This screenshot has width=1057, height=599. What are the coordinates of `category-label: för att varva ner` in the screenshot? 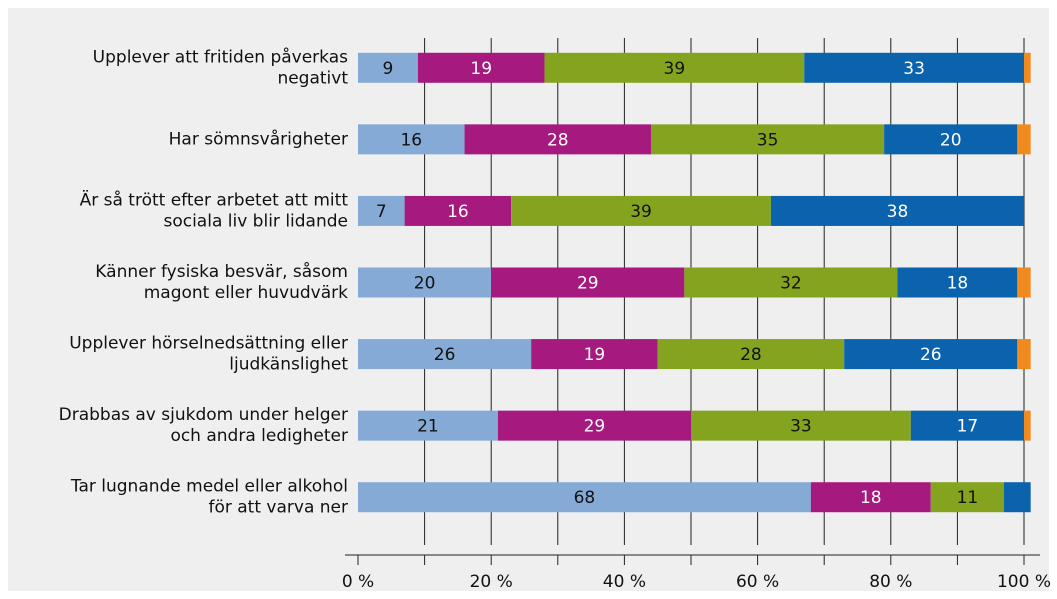 It's located at (278, 508).